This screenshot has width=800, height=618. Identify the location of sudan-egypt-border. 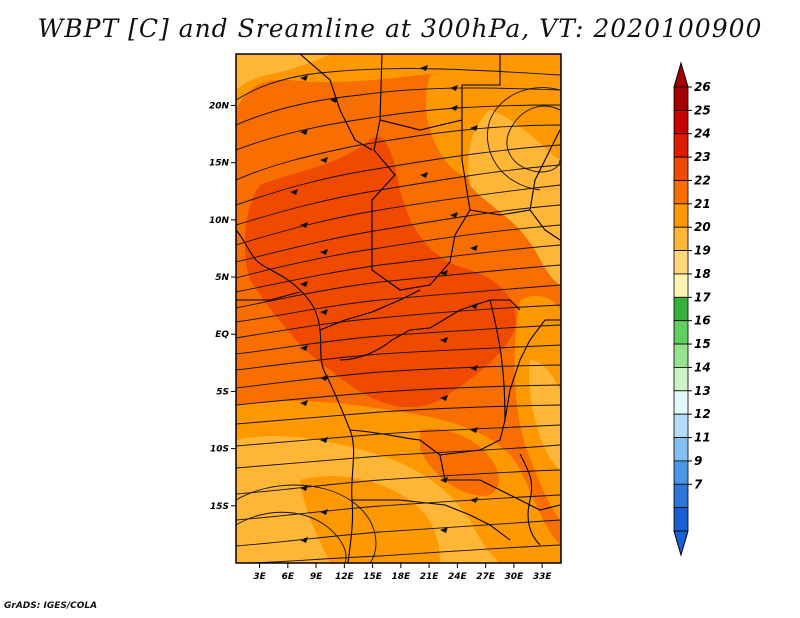
(481, 87).